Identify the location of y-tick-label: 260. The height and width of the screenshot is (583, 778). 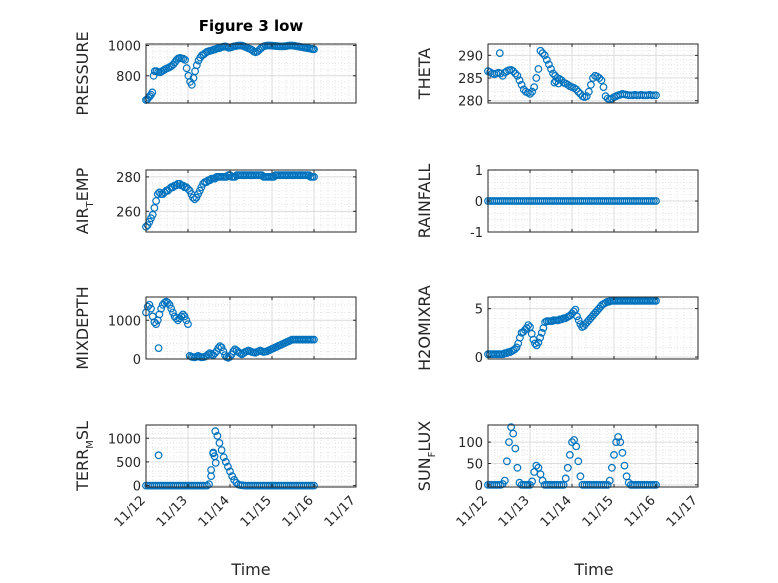
(128, 212).